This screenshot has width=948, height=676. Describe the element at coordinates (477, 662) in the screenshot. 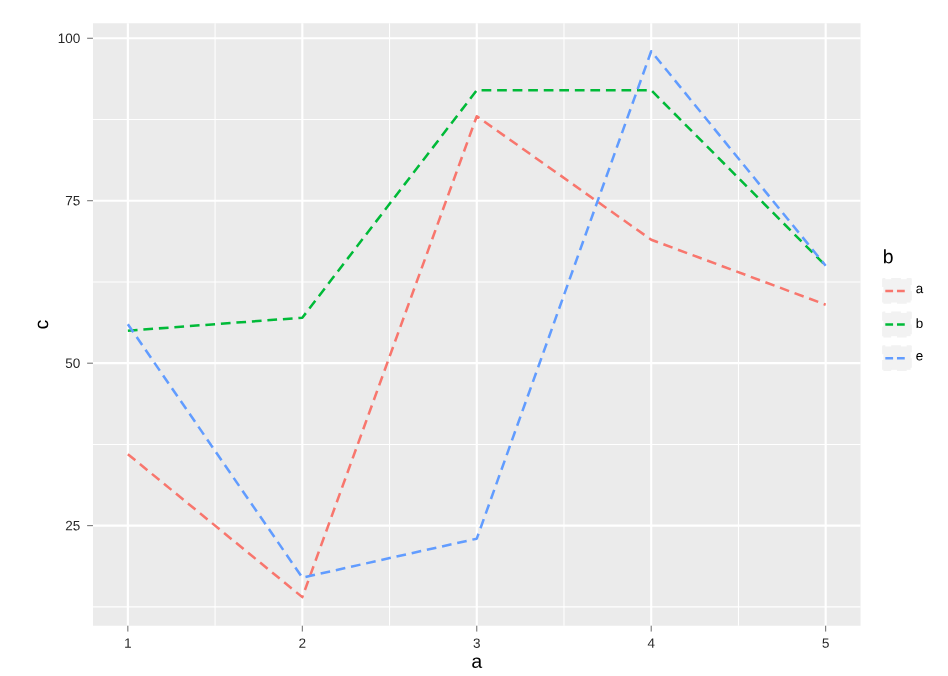

I see `x-axis-title: a` at that location.